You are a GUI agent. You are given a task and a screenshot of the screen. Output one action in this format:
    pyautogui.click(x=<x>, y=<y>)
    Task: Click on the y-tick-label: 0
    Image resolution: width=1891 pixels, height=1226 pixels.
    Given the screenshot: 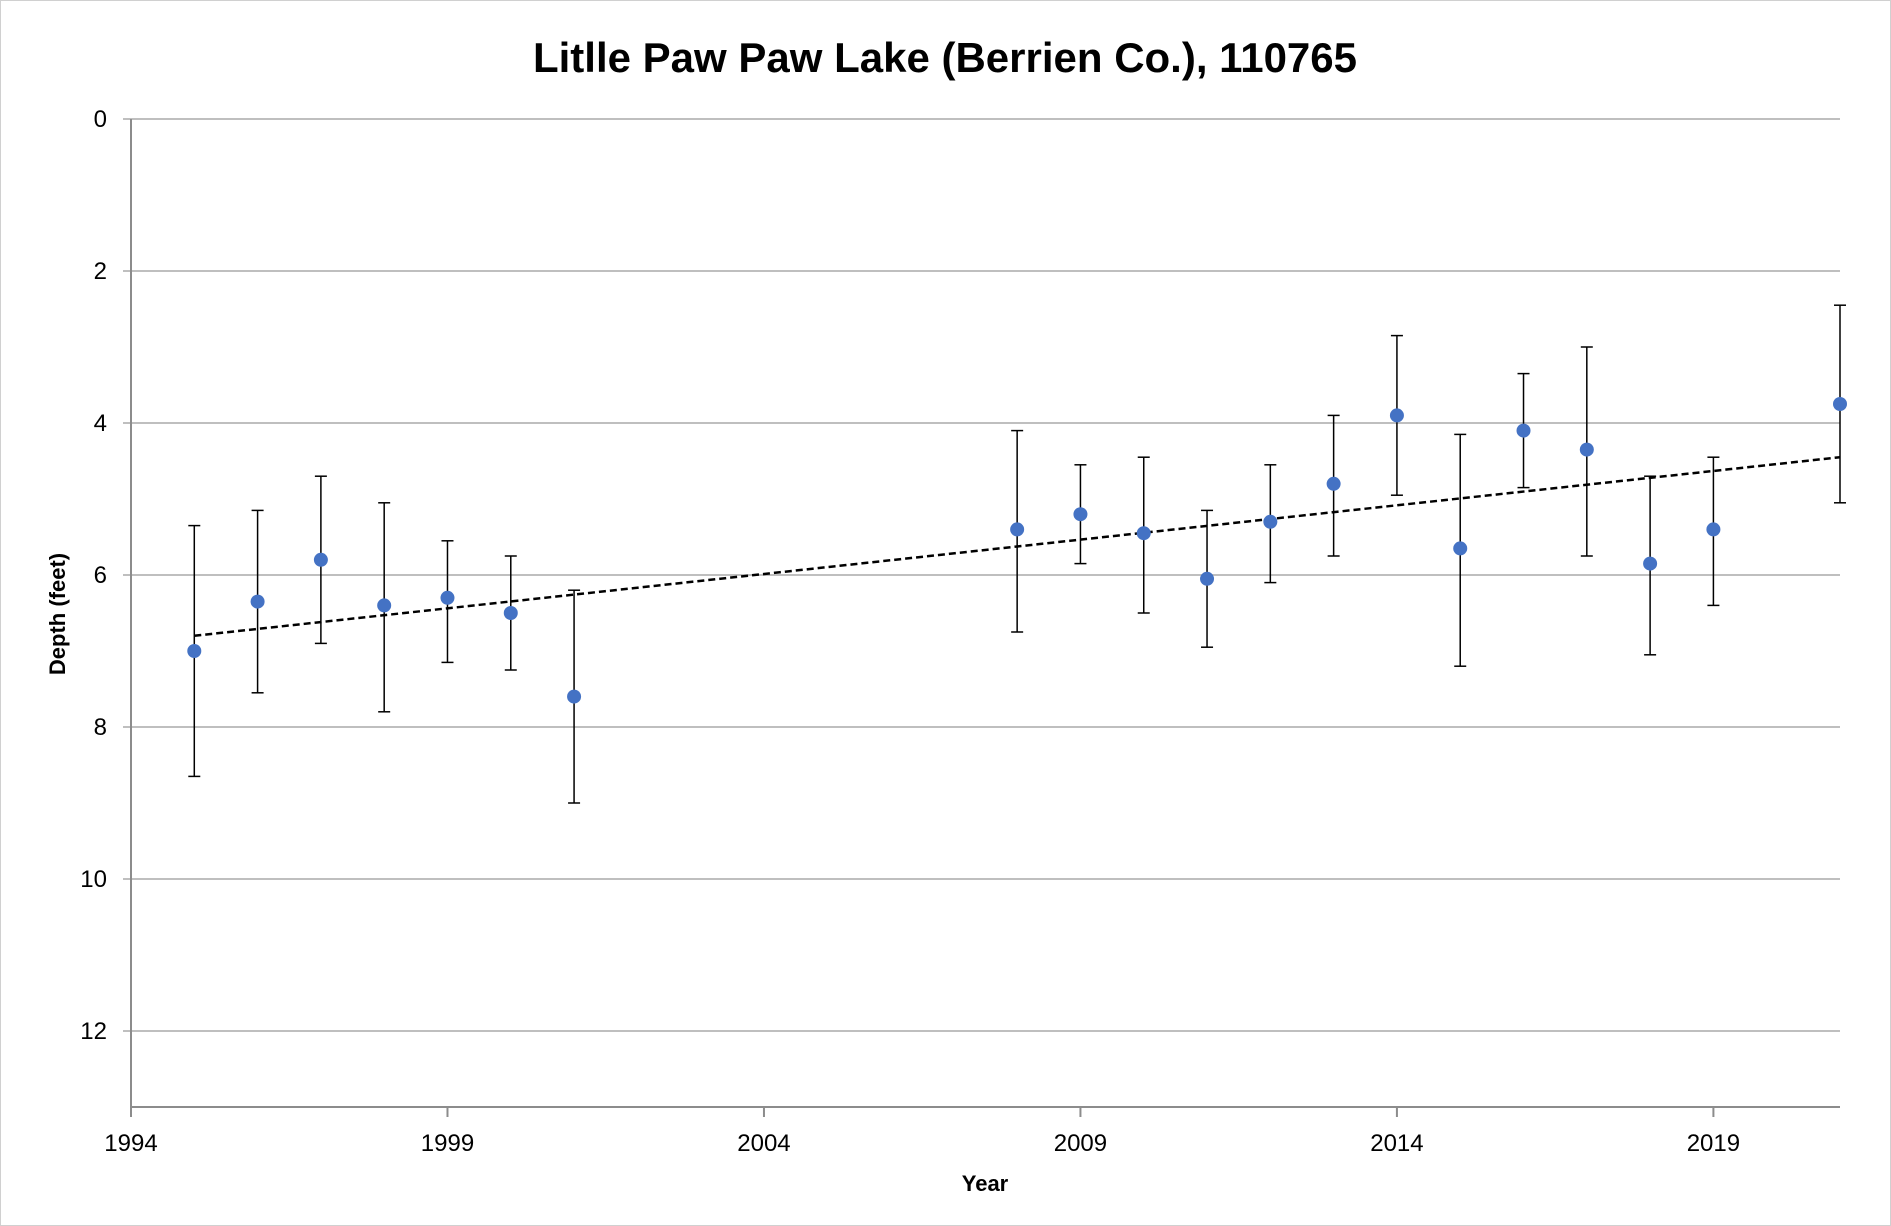 What is the action you would take?
    pyautogui.click(x=100, y=119)
    